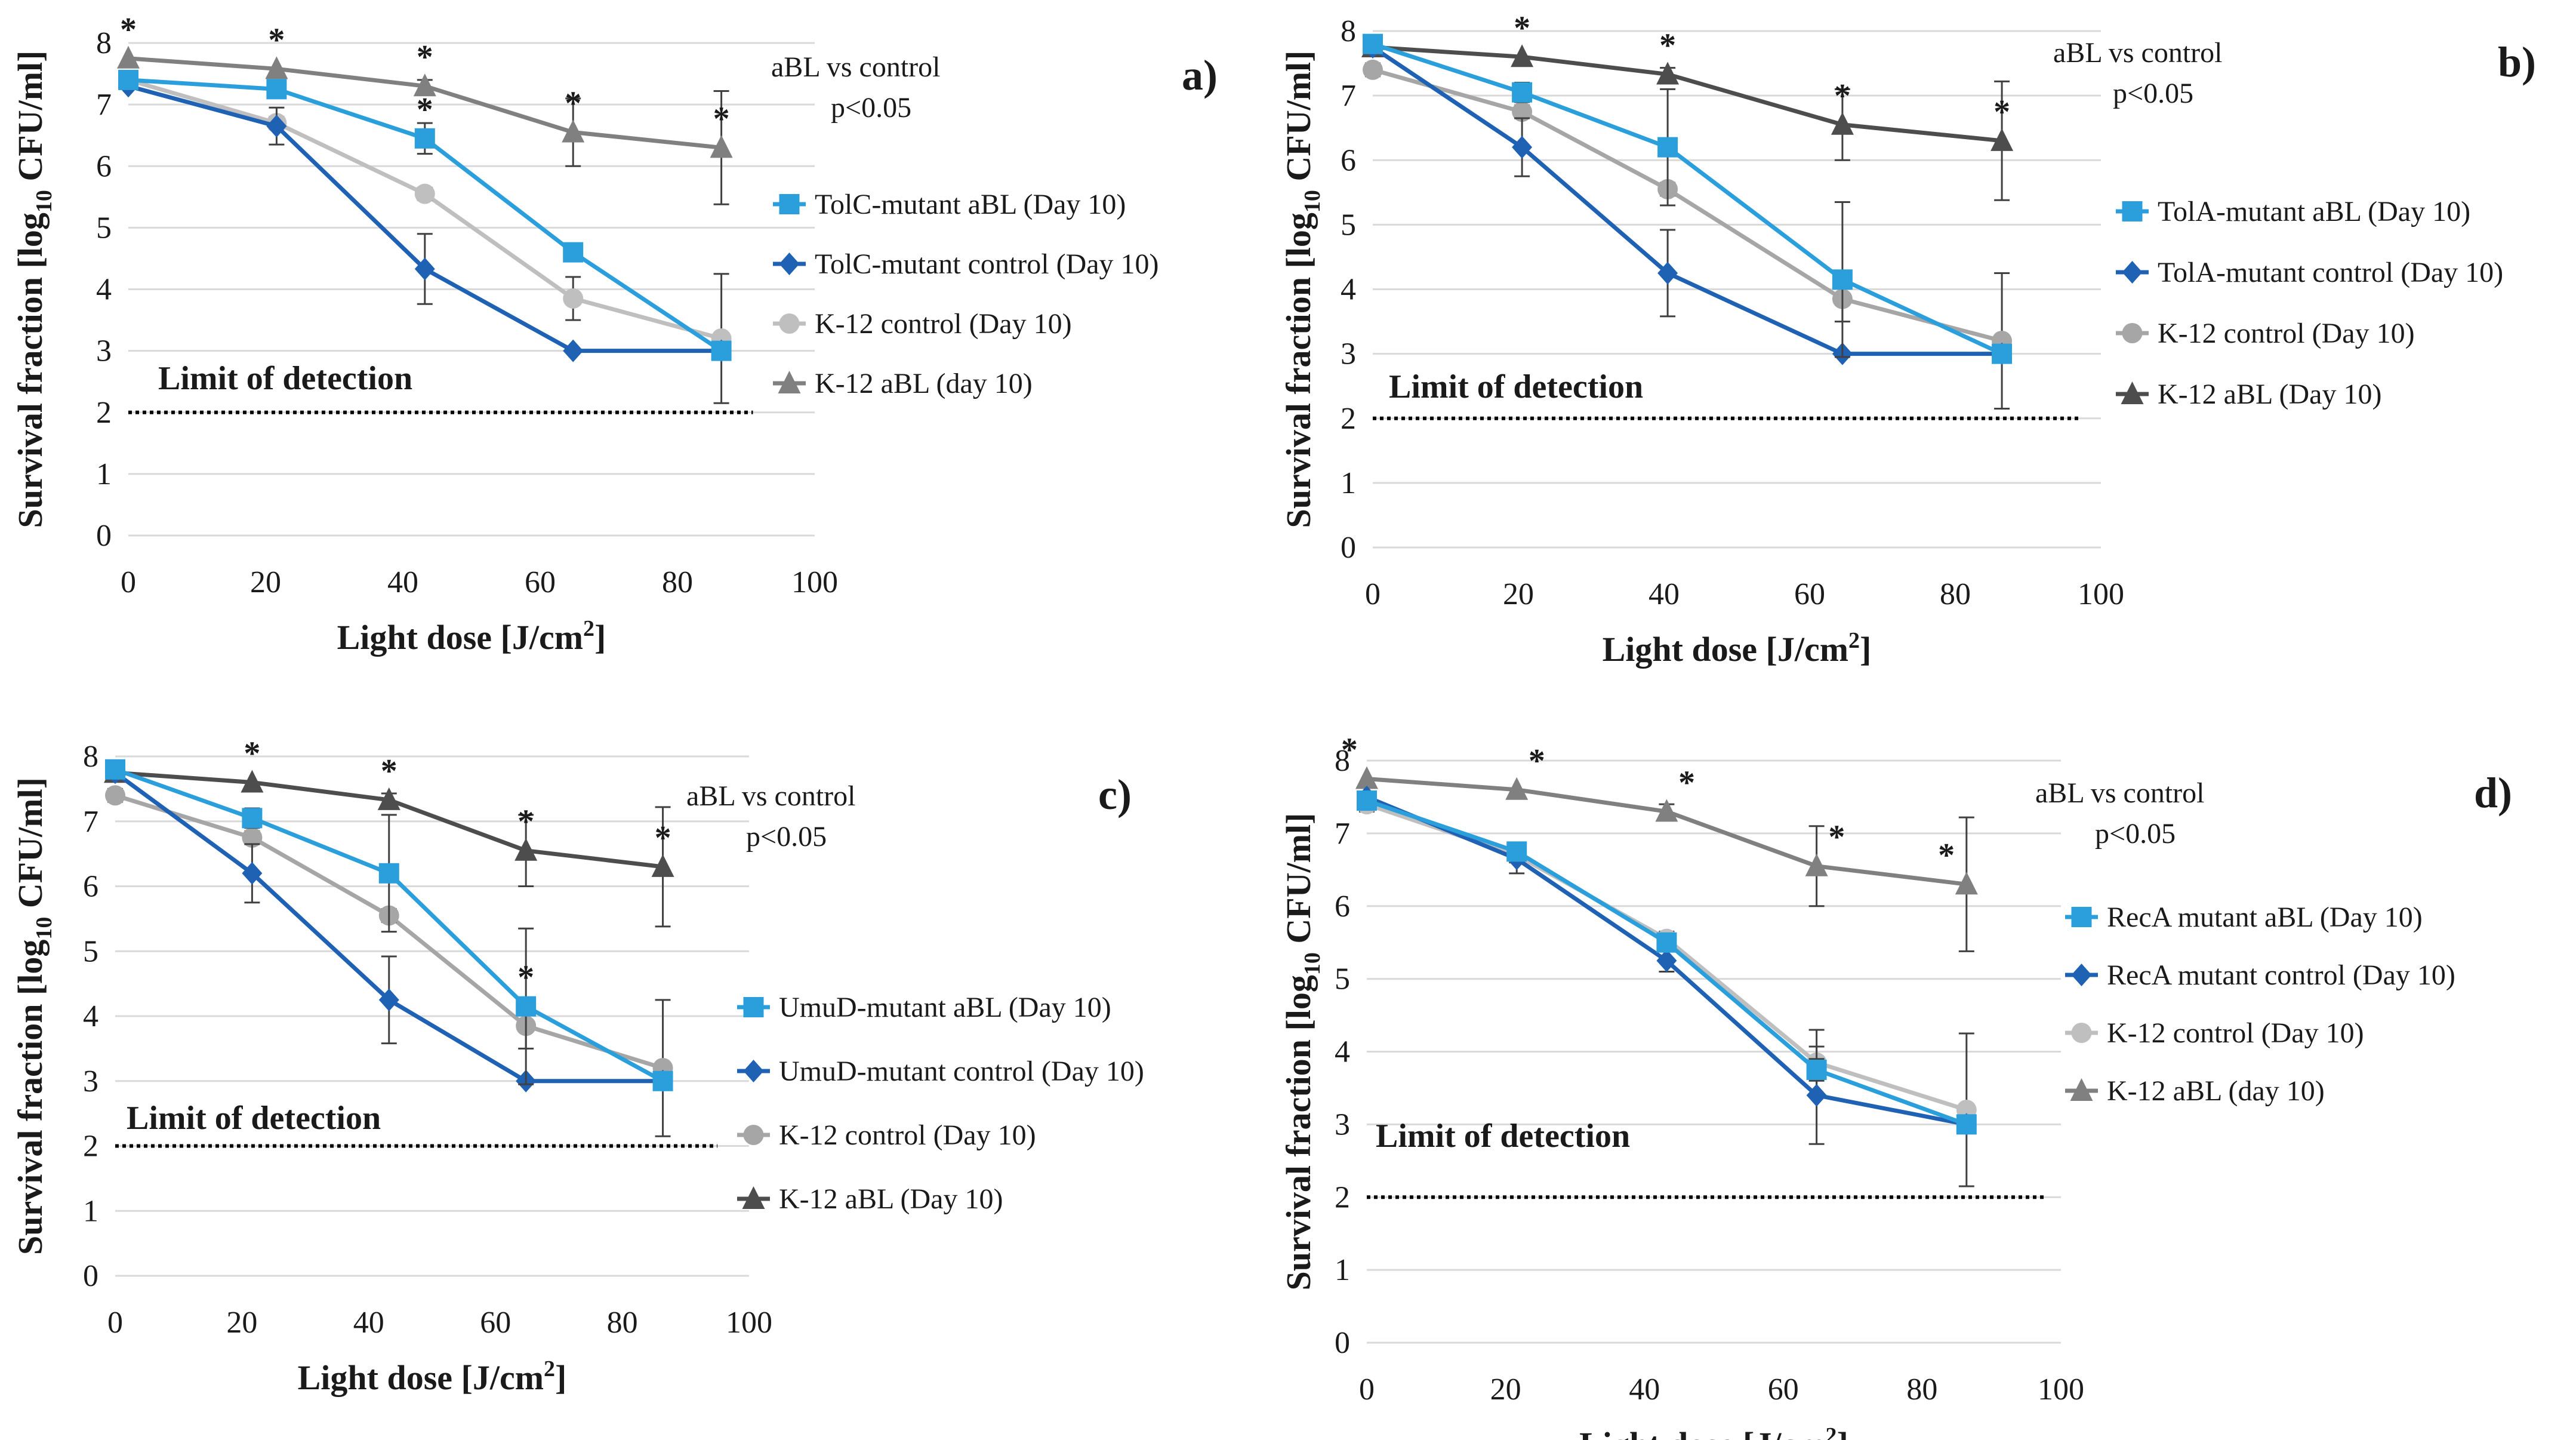 This screenshot has width=2576, height=1440. What do you see at coordinates (987, 264) in the screenshot?
I see `legend-label: TolC-mutant control (Day 10)` at bounding box center [987, 264].